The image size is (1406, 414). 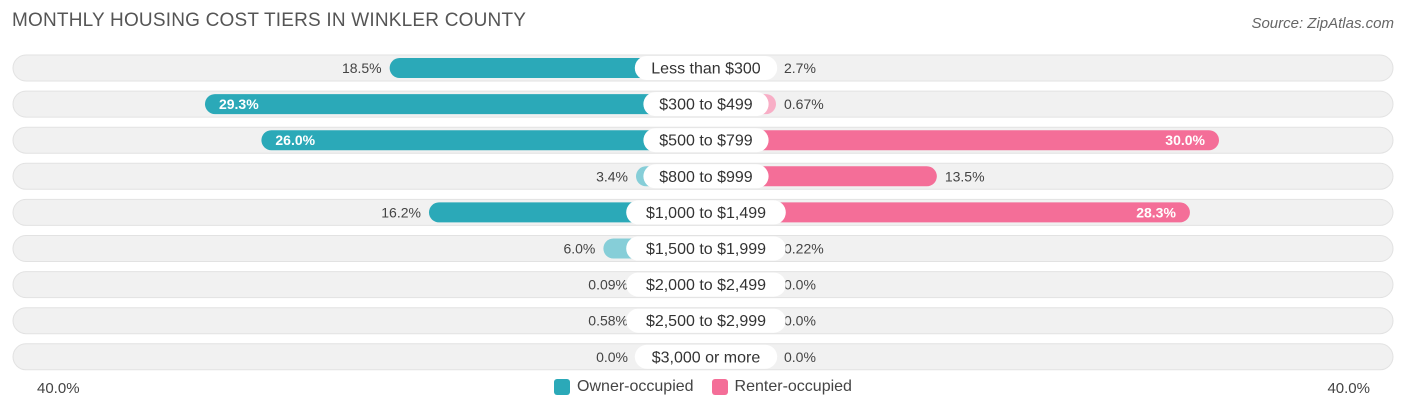 I want to click on owner-value-label: 0.0%, so click(x=612, y=357).